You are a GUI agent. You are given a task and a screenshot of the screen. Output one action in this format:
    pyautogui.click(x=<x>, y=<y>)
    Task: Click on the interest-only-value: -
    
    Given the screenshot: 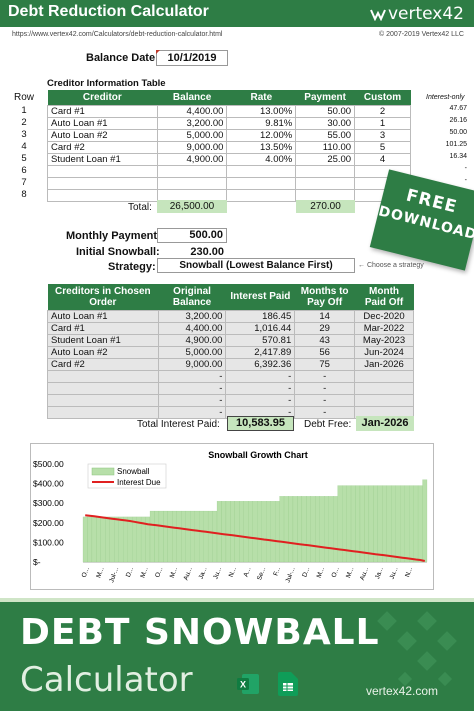 What is the action you would take?
    pyautogui.click(x=465, y=168)
    